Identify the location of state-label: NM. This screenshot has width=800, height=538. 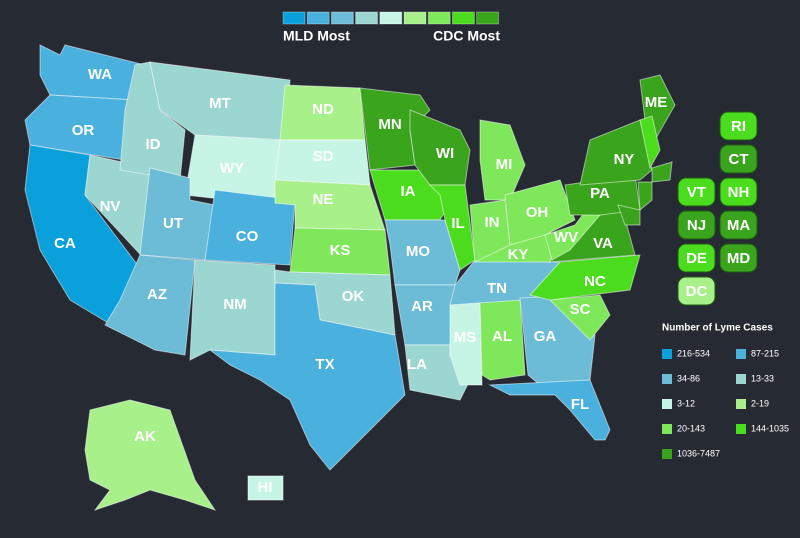
(234, 304).